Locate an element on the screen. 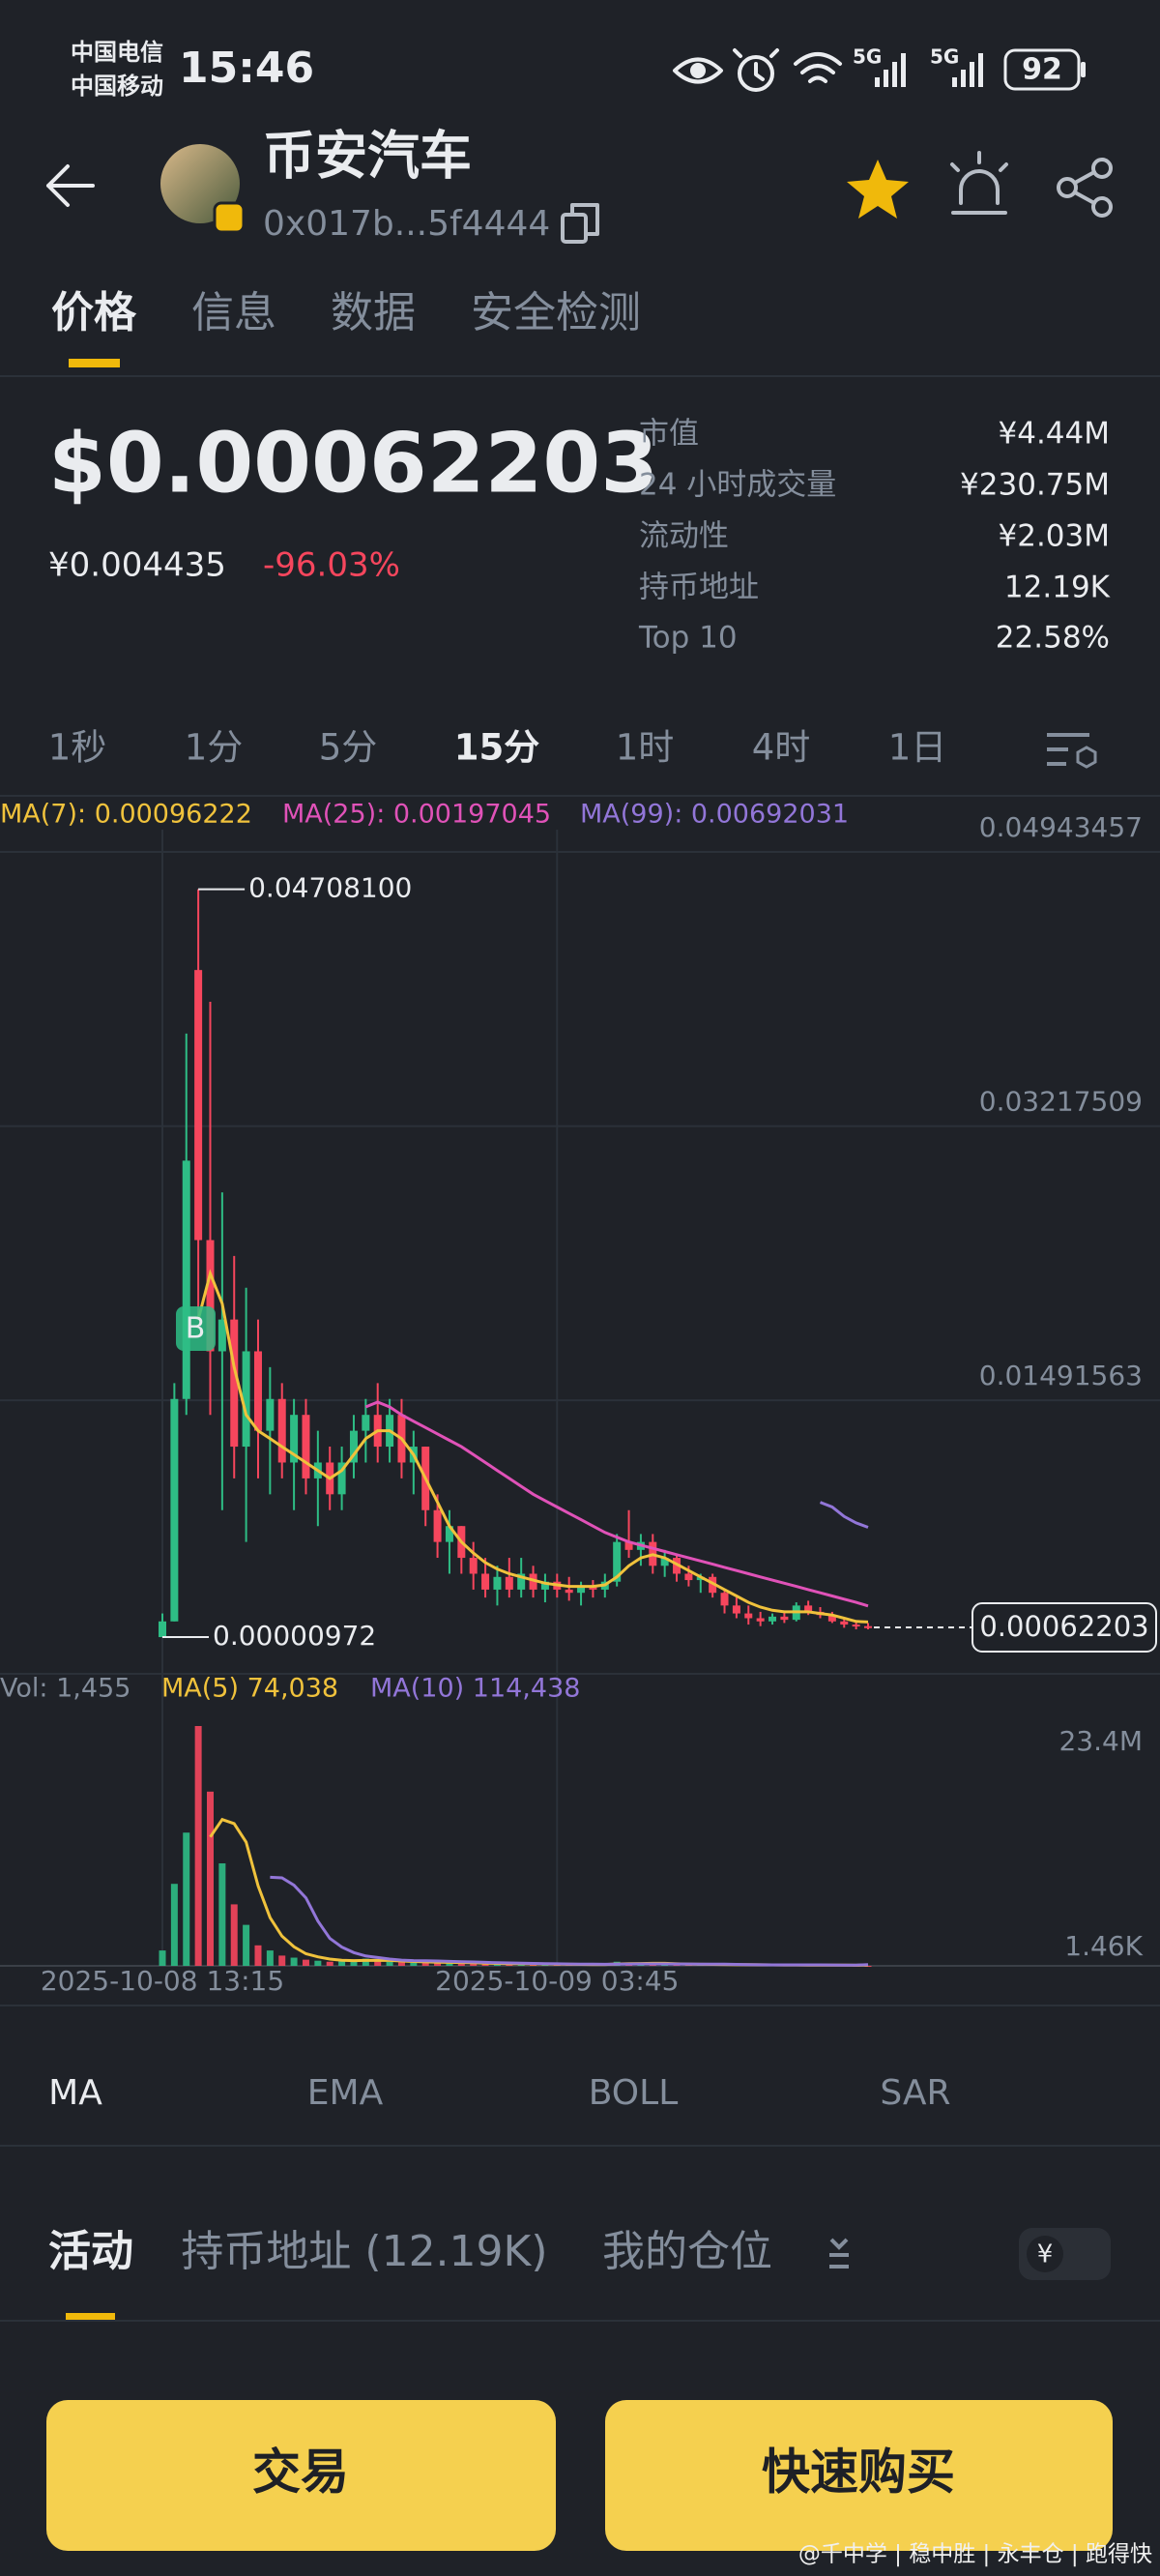 The width and height of the screenshot is (1160, 2576). buy-marker-label: B is located at coordinates (196, 1329).